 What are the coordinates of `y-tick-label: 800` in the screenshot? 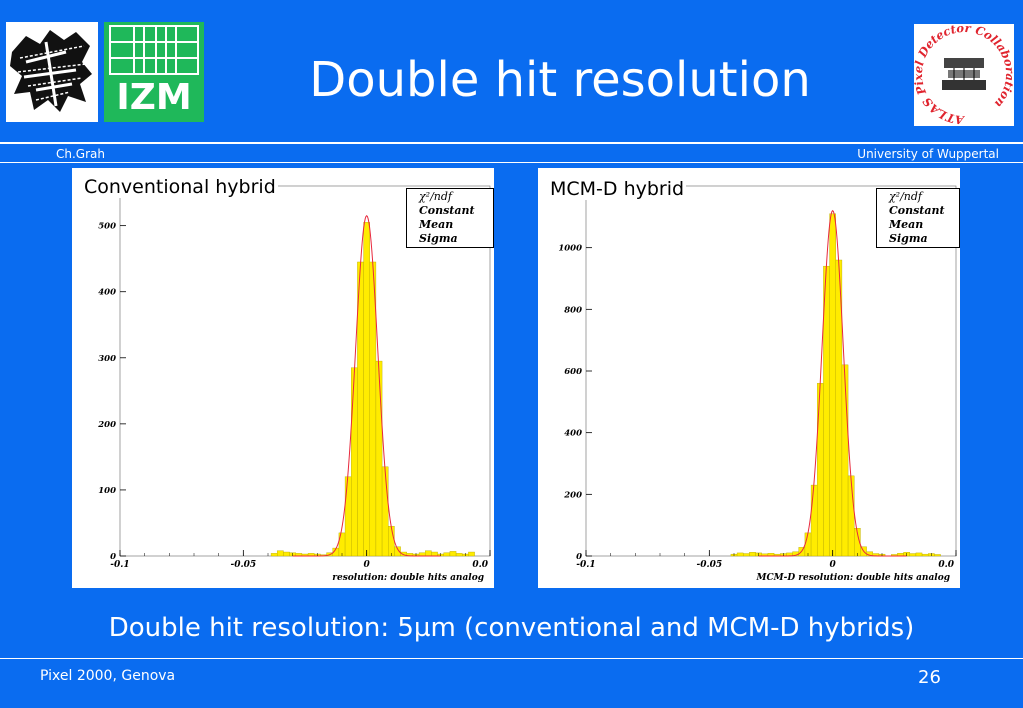 It's located at (573, 310).